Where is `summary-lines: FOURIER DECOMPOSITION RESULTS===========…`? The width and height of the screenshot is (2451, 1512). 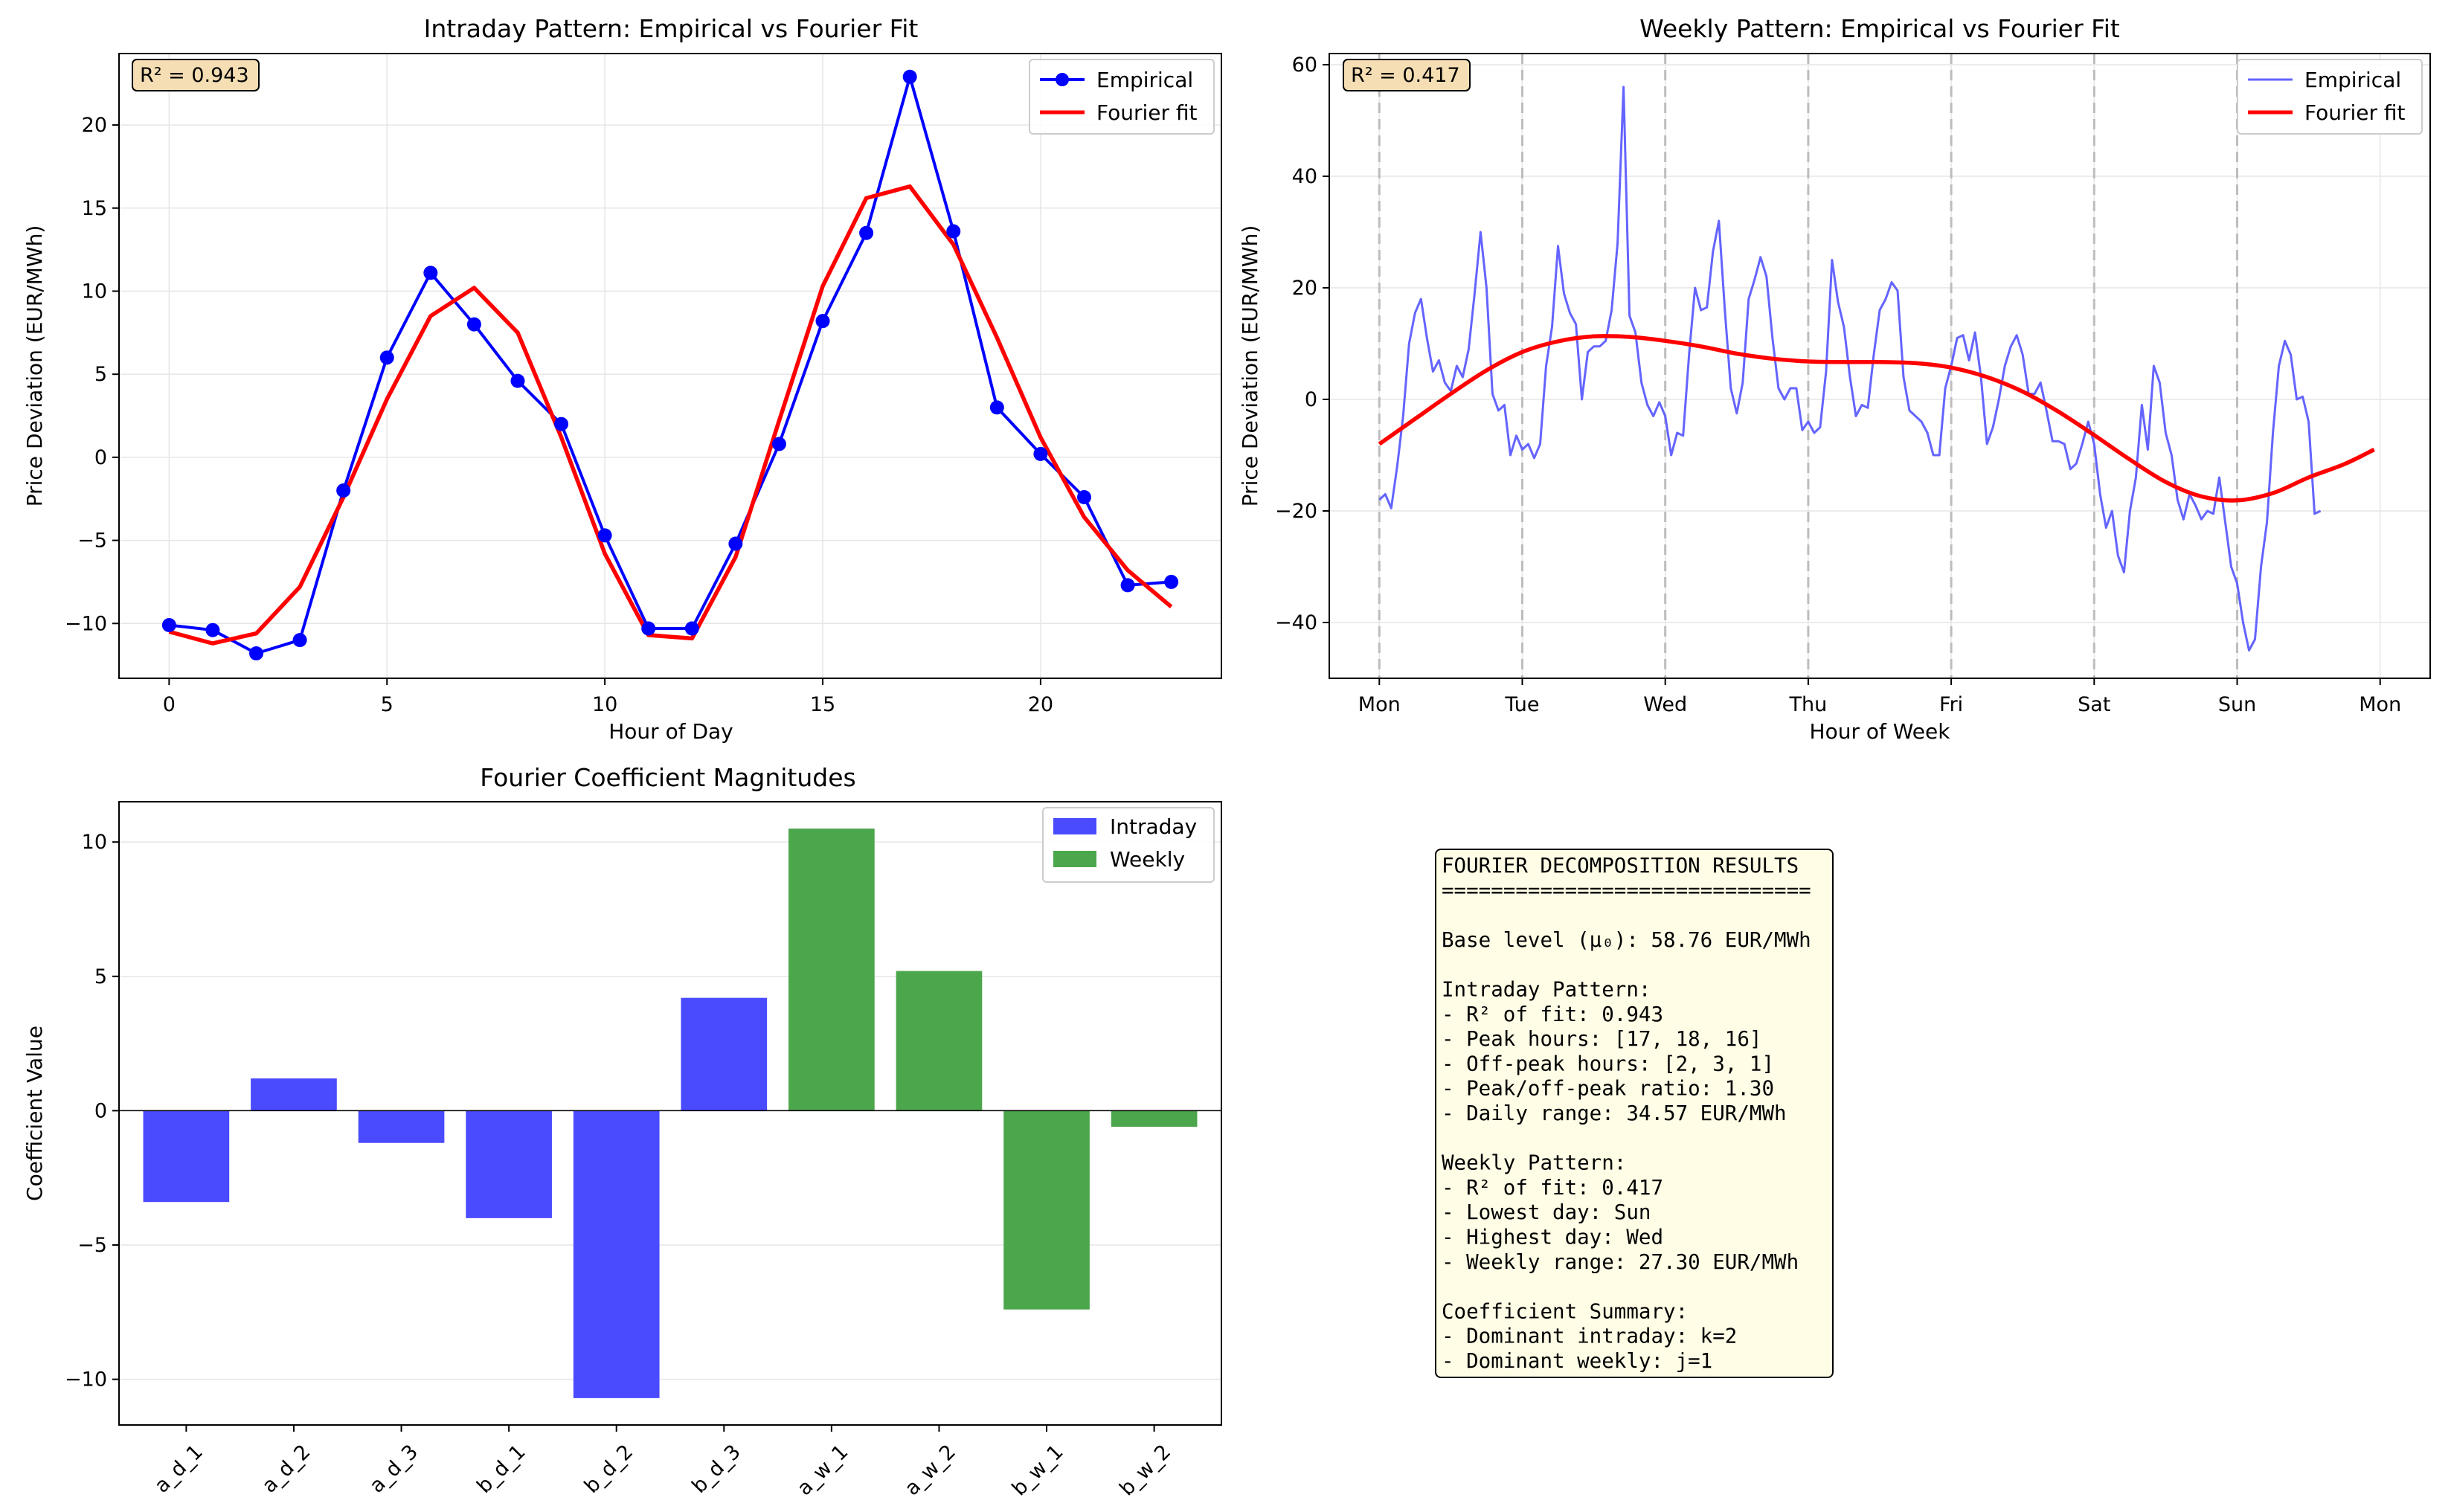 summary-lines: FOURIER DECOMPOSITION RESULTS===========… is located at coordinates (1627, 1113).